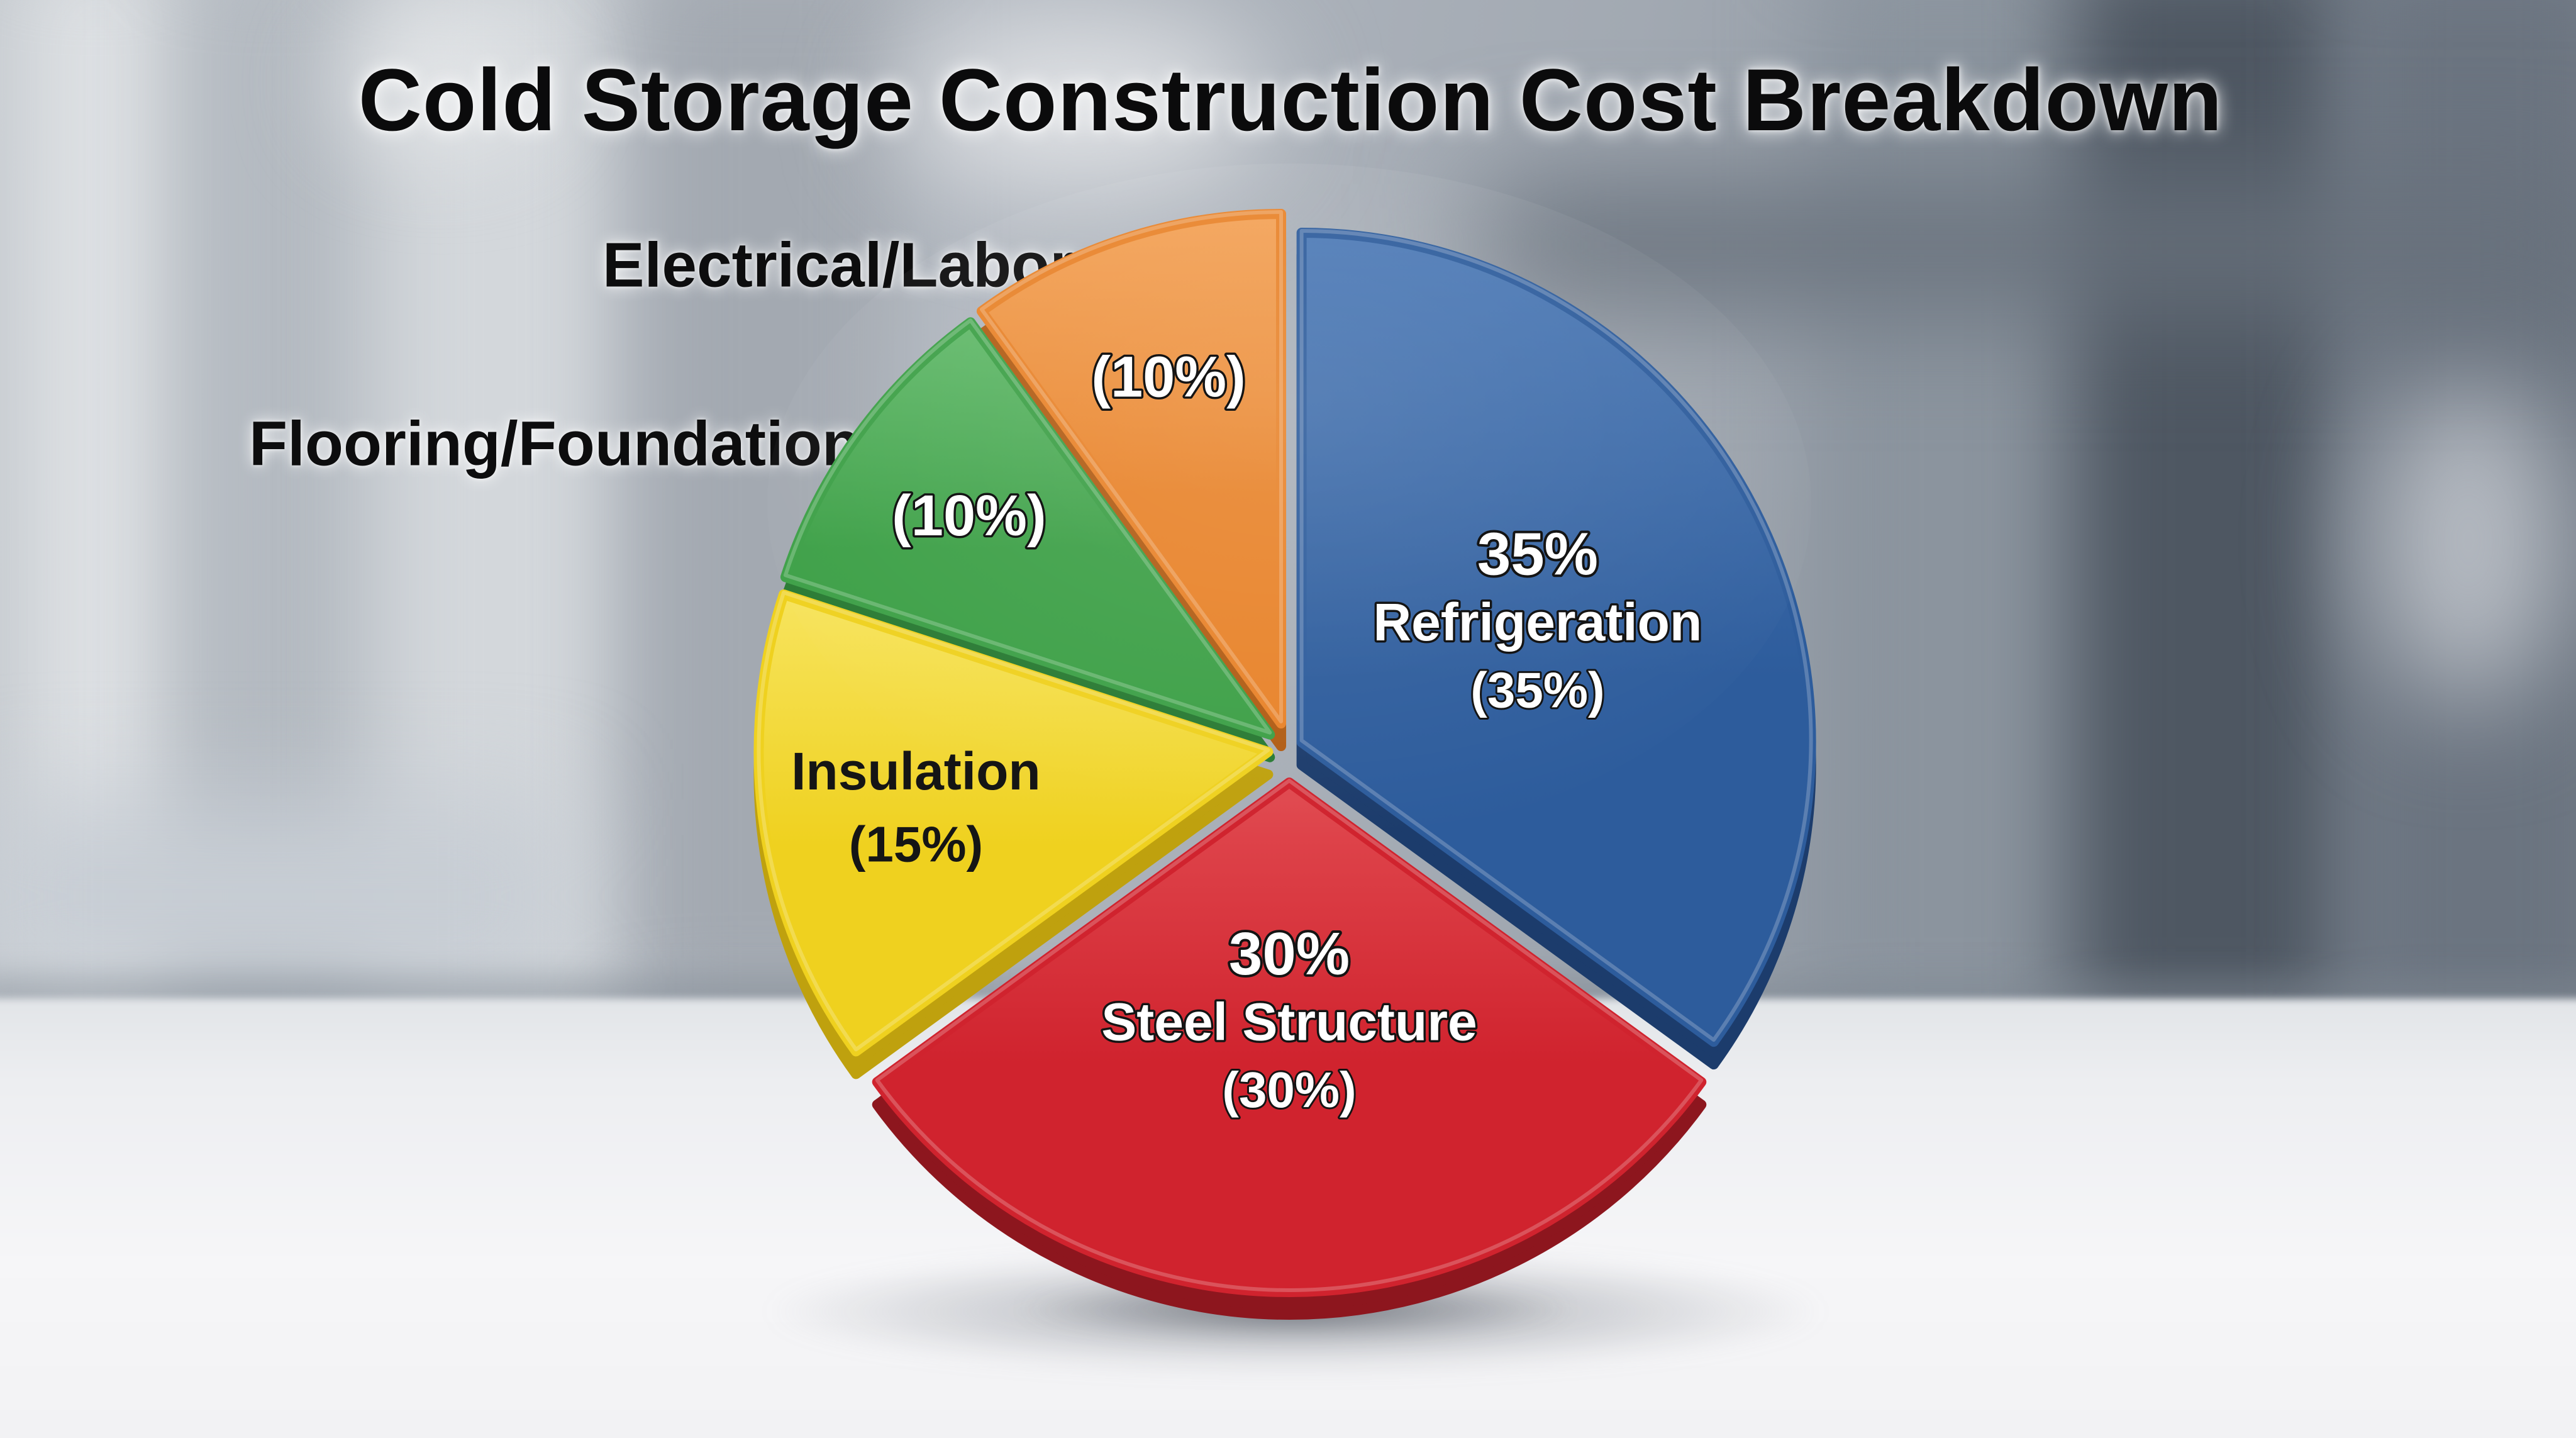  Describe the element at coordinates (1289, 954) in the screenshot. I see `slice-label-steel-structure-line-1: 30%` at that location.